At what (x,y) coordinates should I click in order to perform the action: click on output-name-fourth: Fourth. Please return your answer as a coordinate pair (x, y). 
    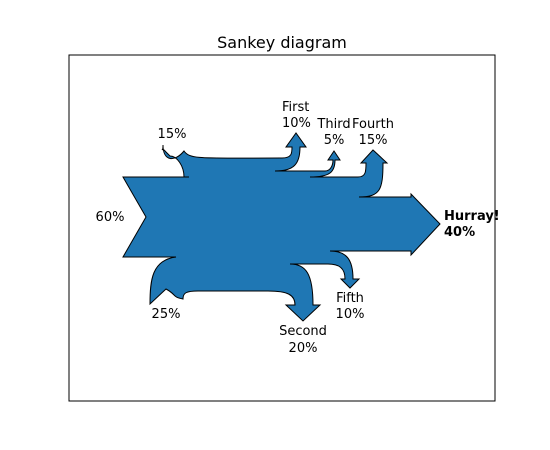
    Looking at the image, I should click on (373, 124).